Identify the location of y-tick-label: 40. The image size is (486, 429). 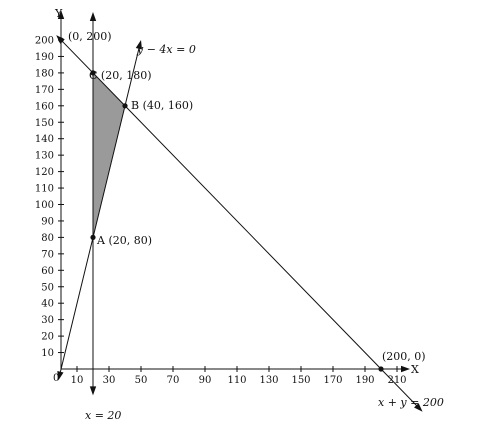
(47, 304).